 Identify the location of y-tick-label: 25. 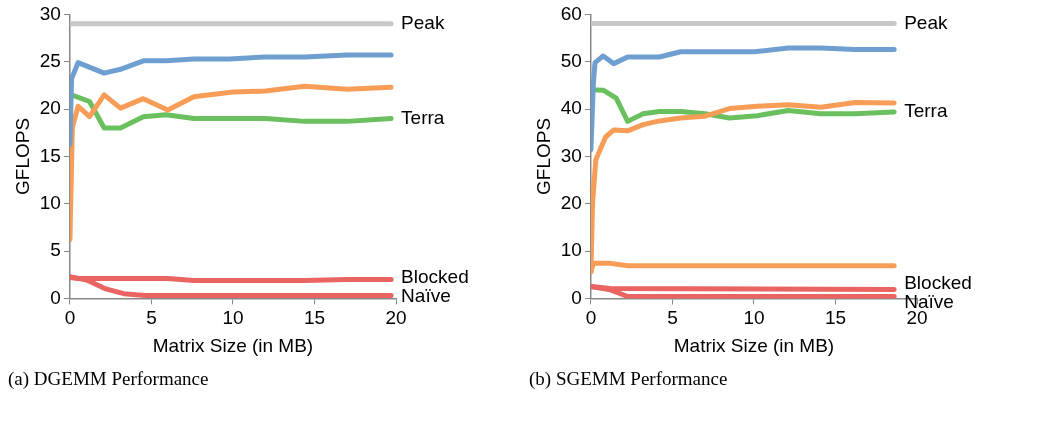
(50, 60).